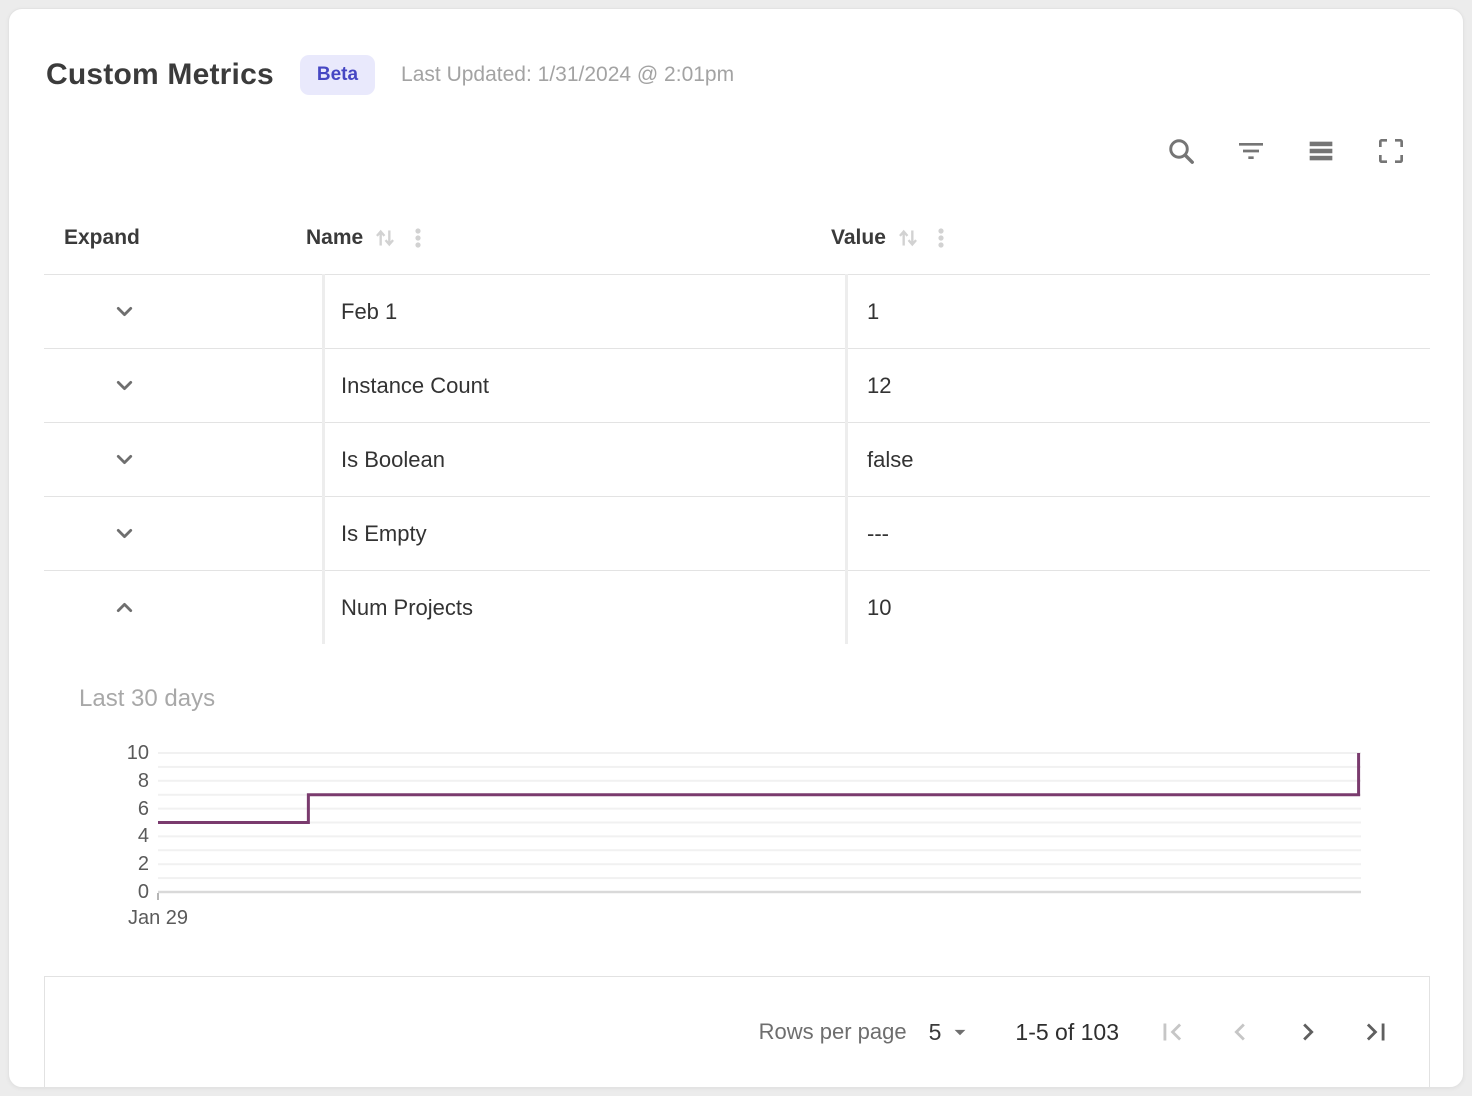 This screenshot has height=1096, width=1472. What do you see at coordinates (568, 74) in the screenshot?
I see `last-updated-text: Last Updated: 1/31/2024 @ 2:01pm` at bounding box center [568, 74].